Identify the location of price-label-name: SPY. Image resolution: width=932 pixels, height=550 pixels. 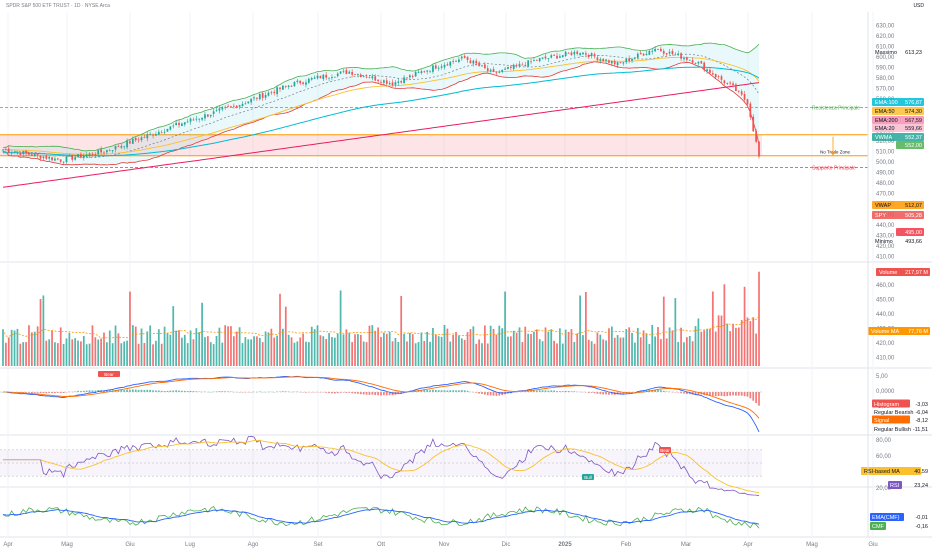
(880, 216).